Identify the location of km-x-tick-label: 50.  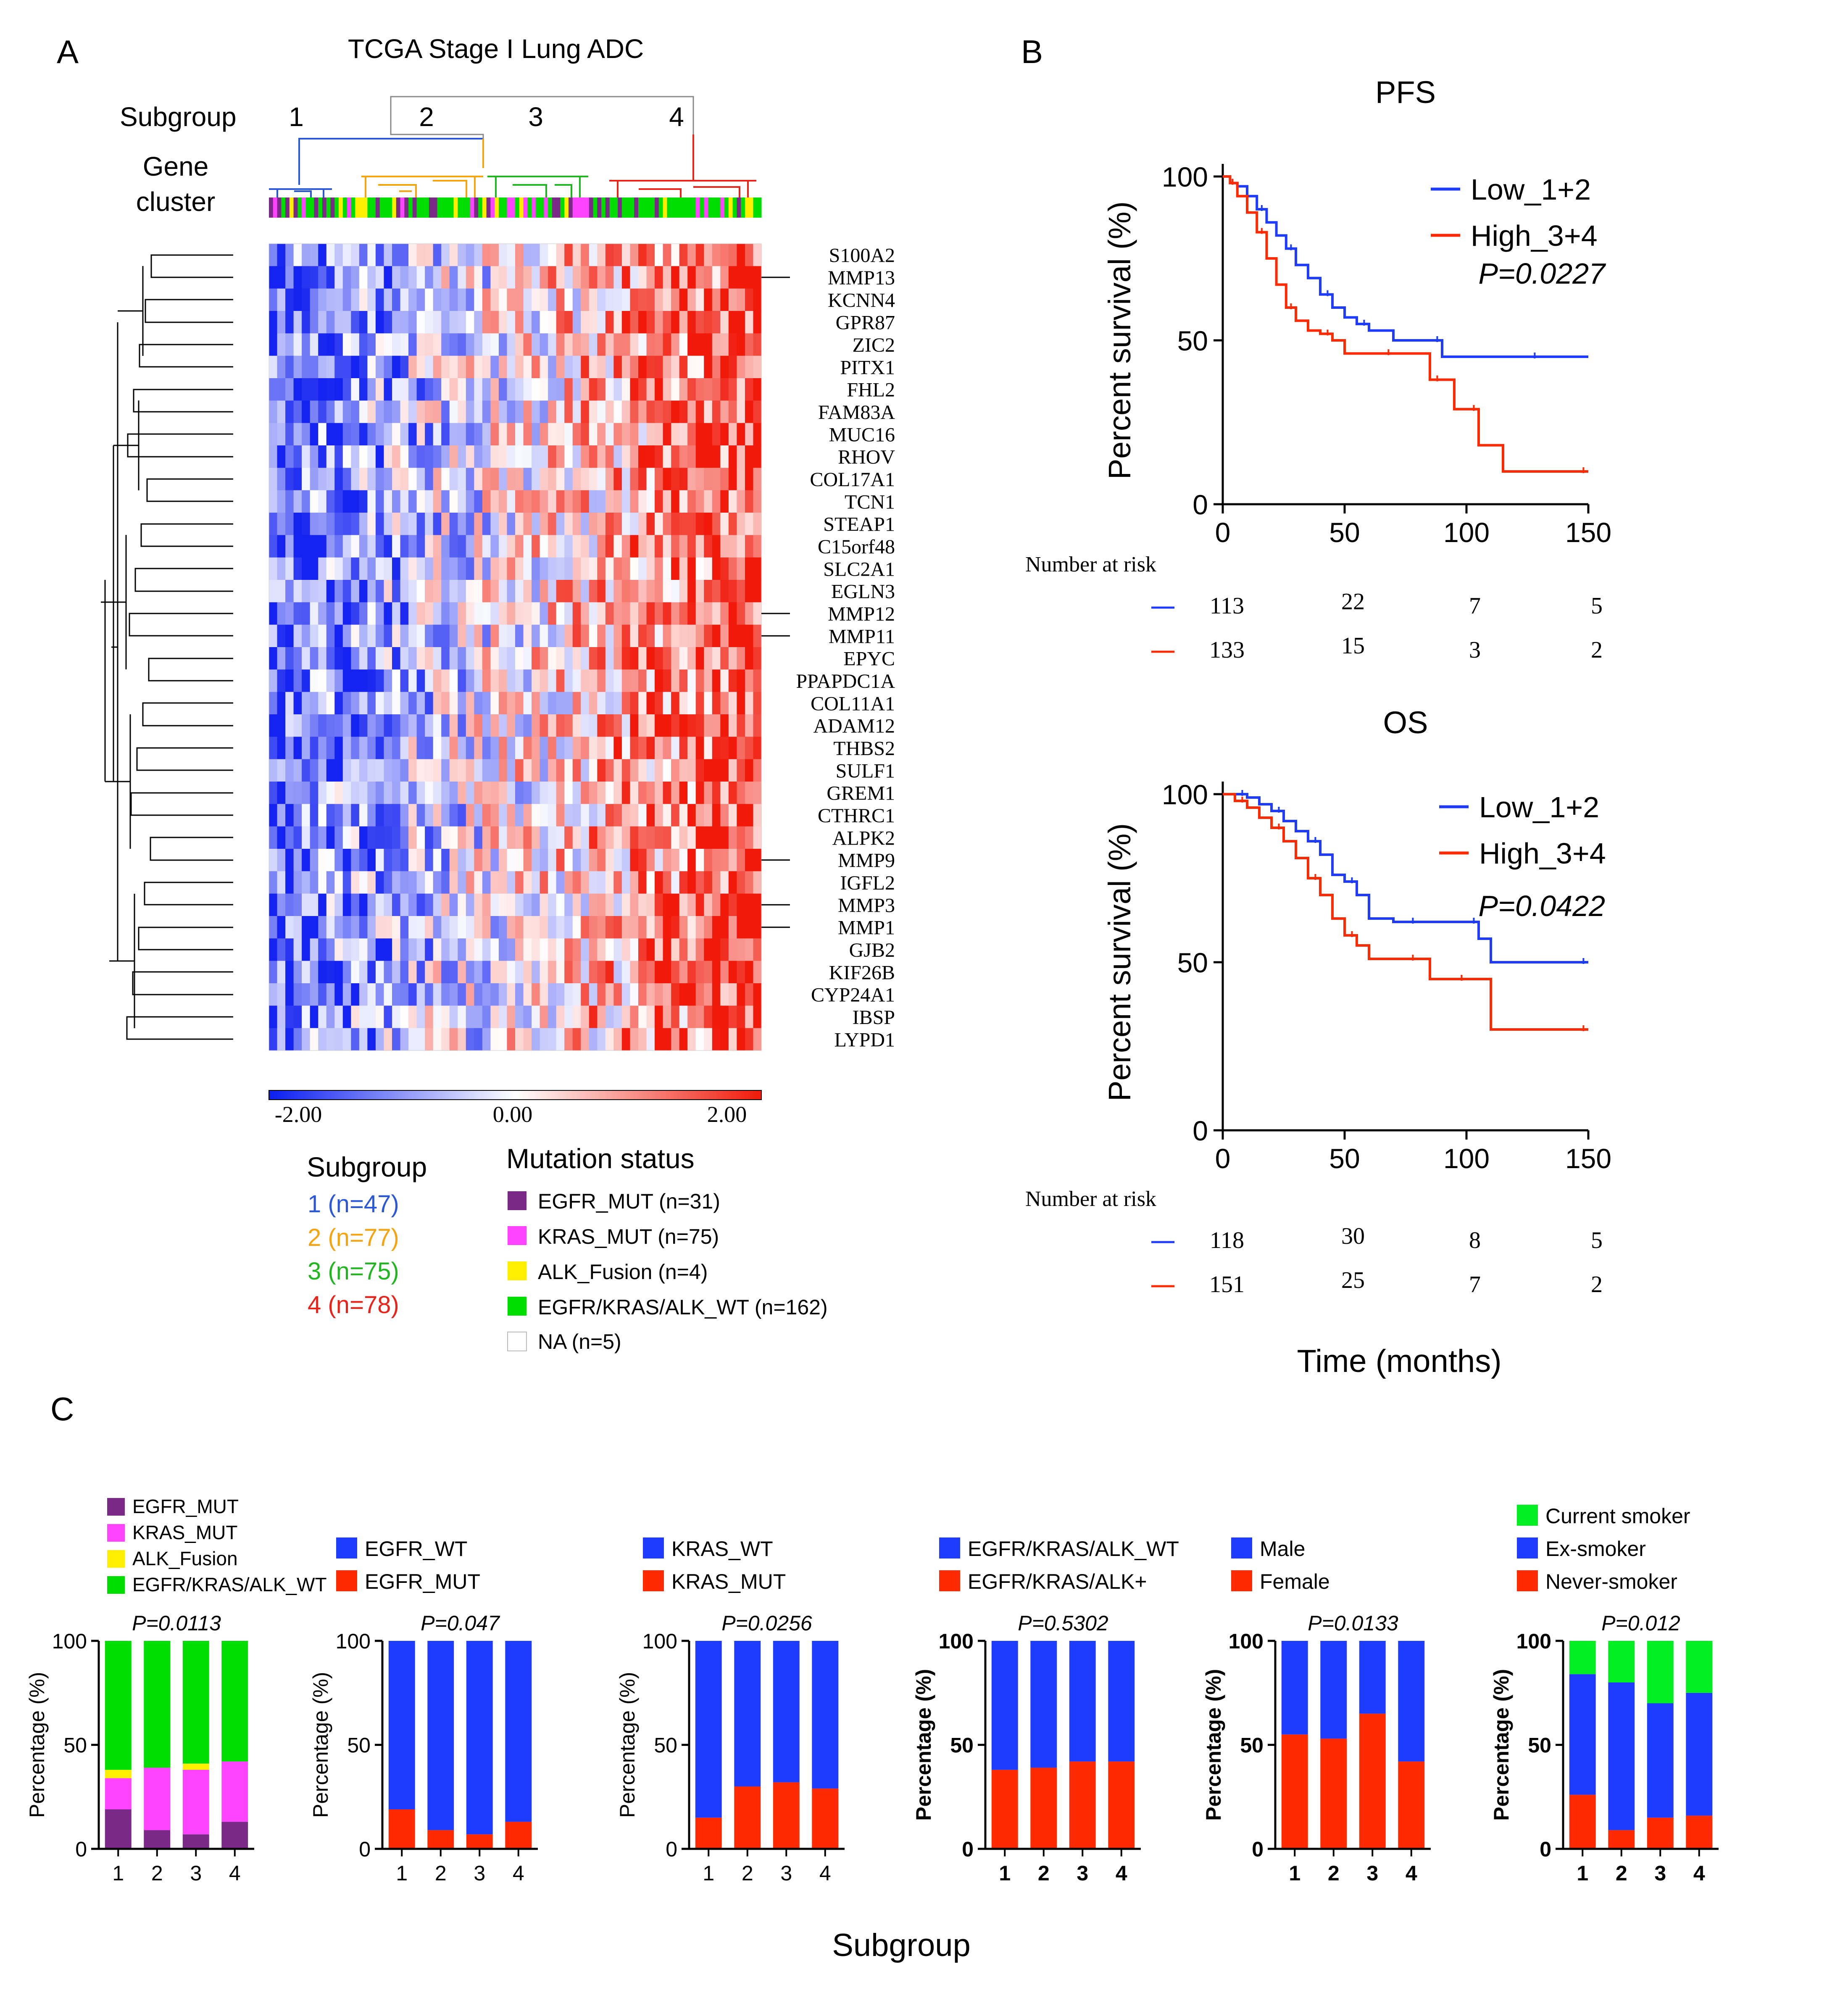
(1344, 532).